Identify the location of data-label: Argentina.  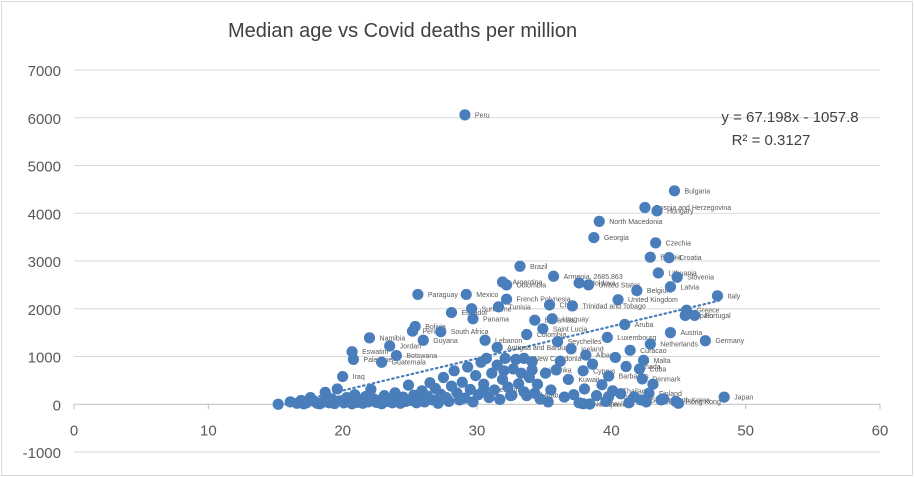
(528, 283).